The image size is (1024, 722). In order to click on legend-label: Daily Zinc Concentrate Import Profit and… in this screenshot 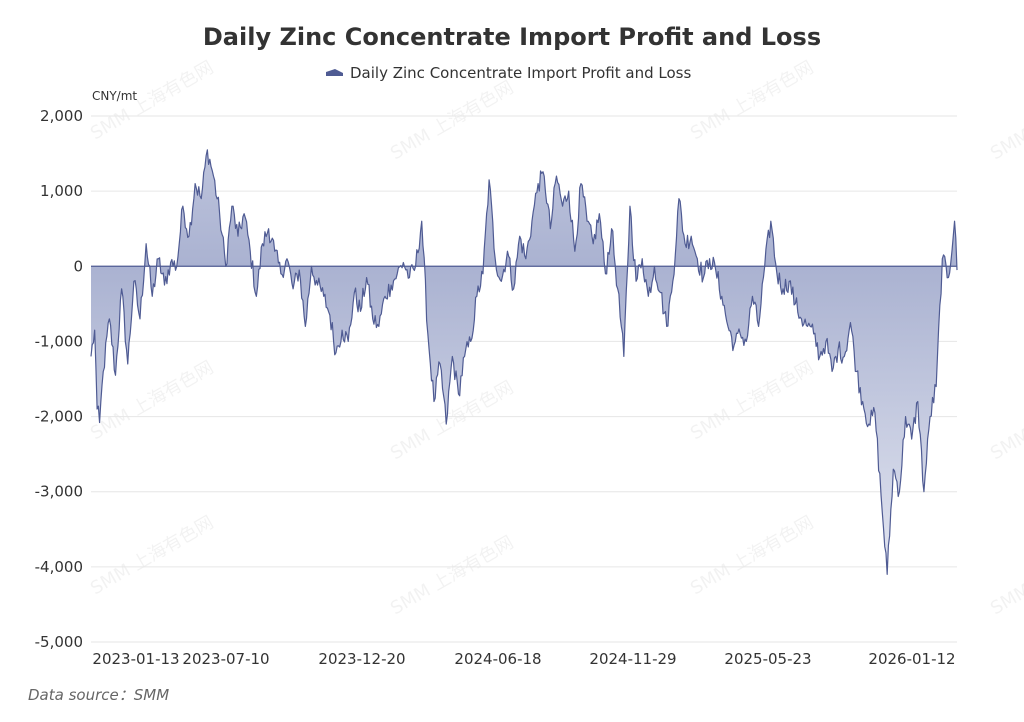, I will do `click(520, 73)`.